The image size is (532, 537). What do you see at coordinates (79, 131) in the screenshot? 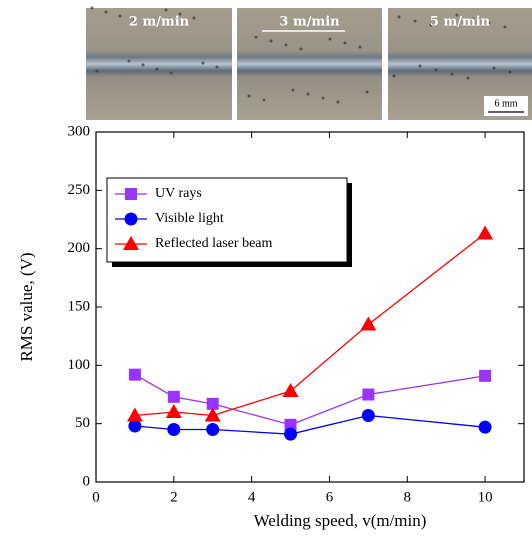
I see `y-tick-label: 300` at bounding box center [79, 131].